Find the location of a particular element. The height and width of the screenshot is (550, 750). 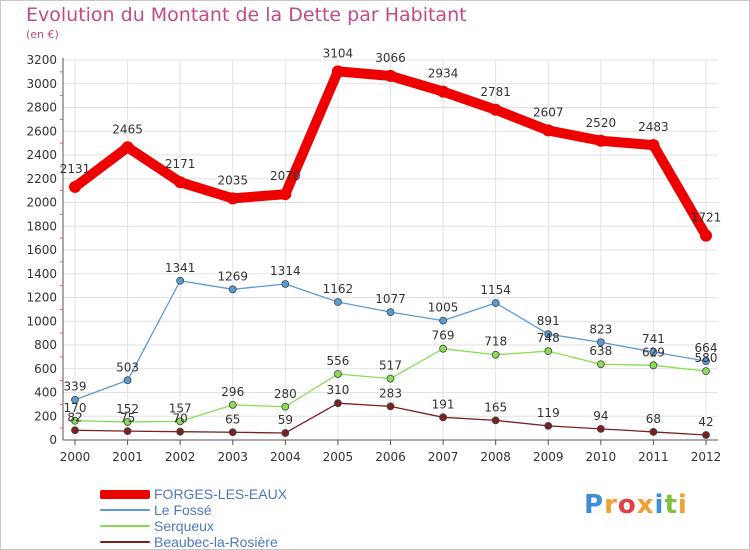

x-tick-label: 2006 is located at coordinates (390, 457).